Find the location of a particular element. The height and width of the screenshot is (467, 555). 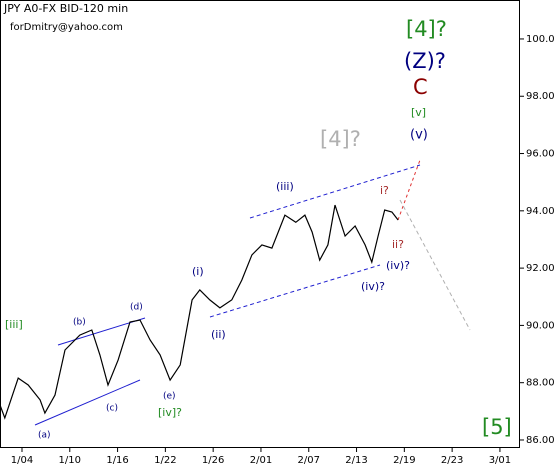

y-tick-label: 88.00 is located at coordinates (540, 383).